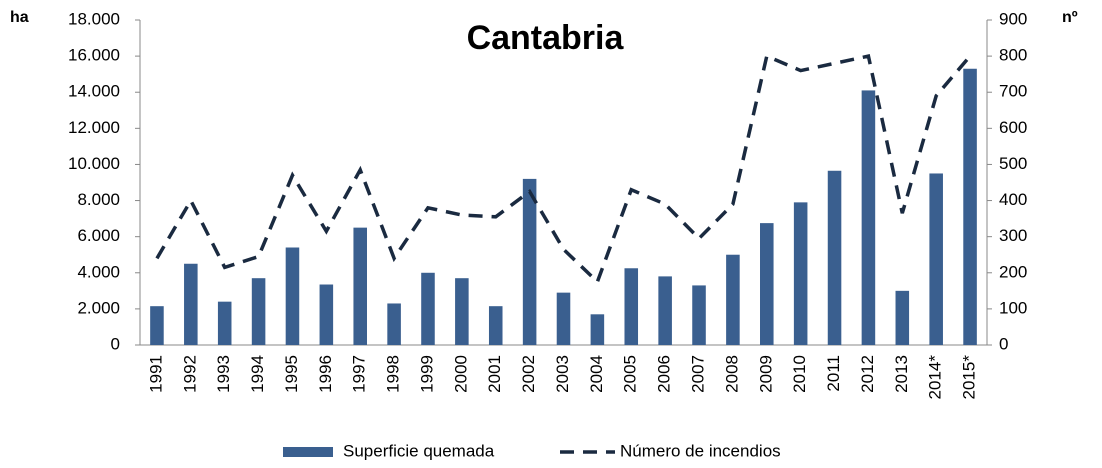  What do you see at coordinates (664, 374) in the screenshot?
I see `x-tick-label: 2006` at bounding box center [664, 374].